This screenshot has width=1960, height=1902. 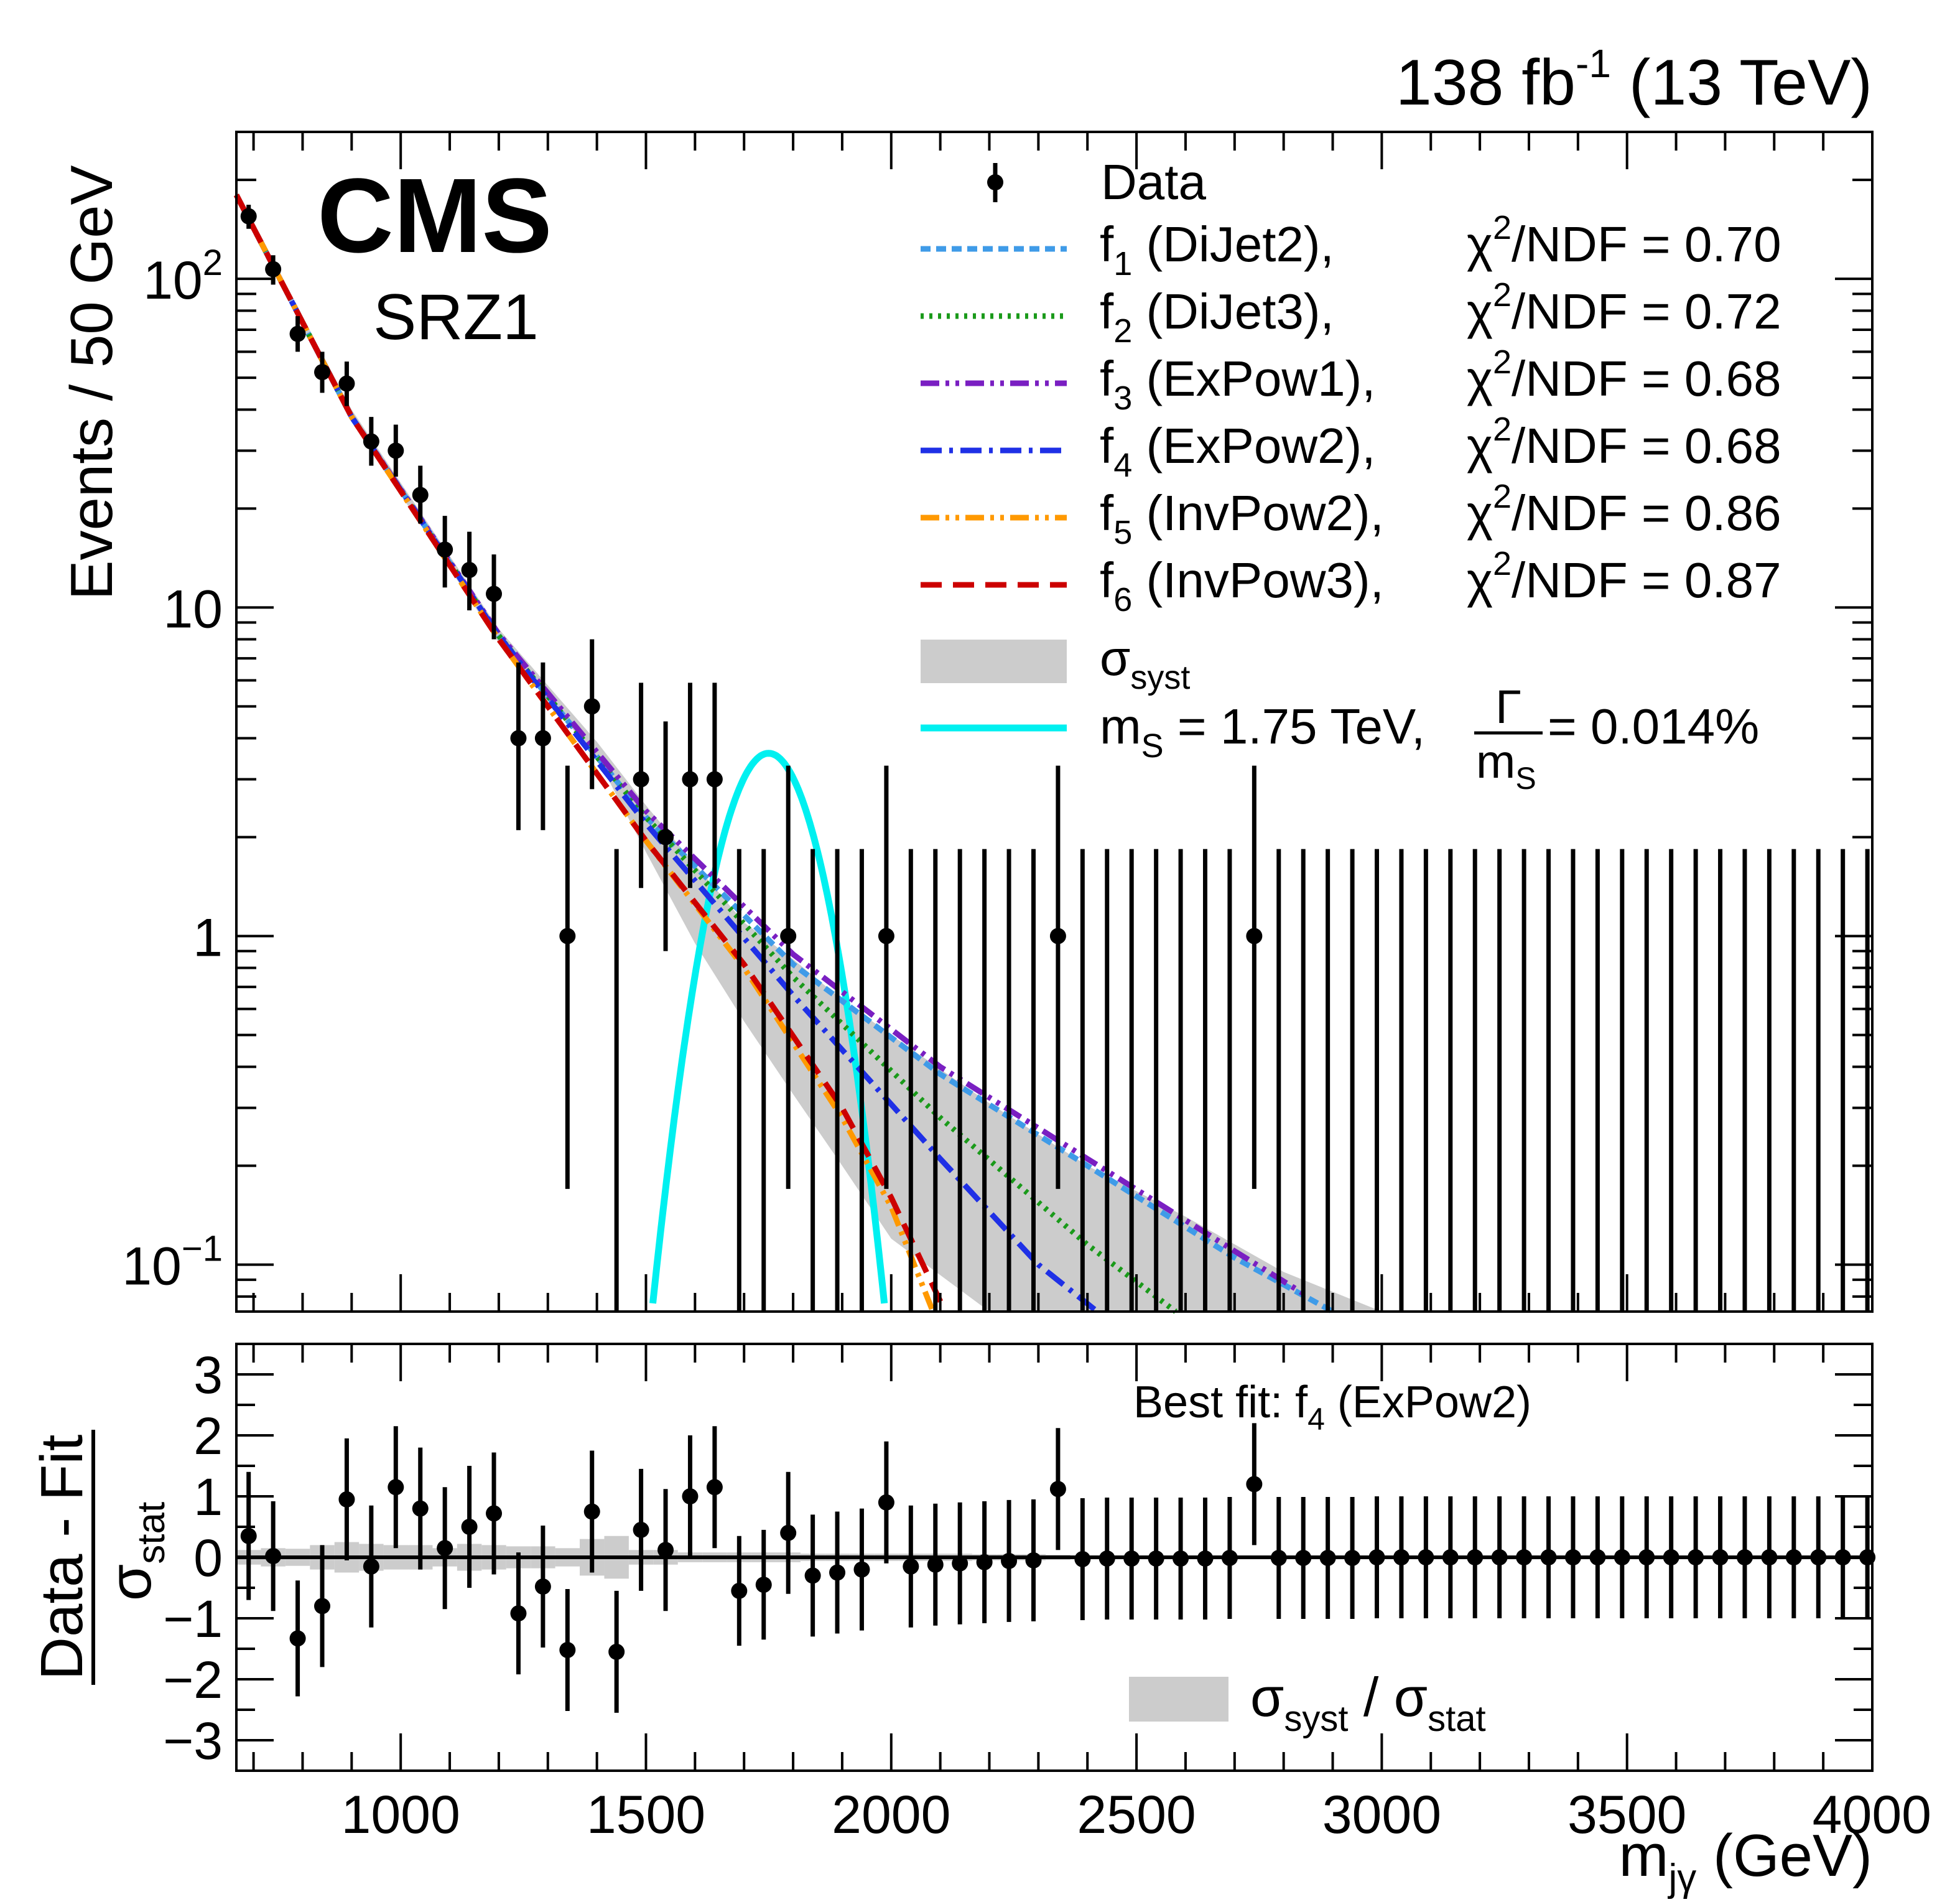 I want to click on legend-fit-sub: 6, so click(x=1122, y=599).